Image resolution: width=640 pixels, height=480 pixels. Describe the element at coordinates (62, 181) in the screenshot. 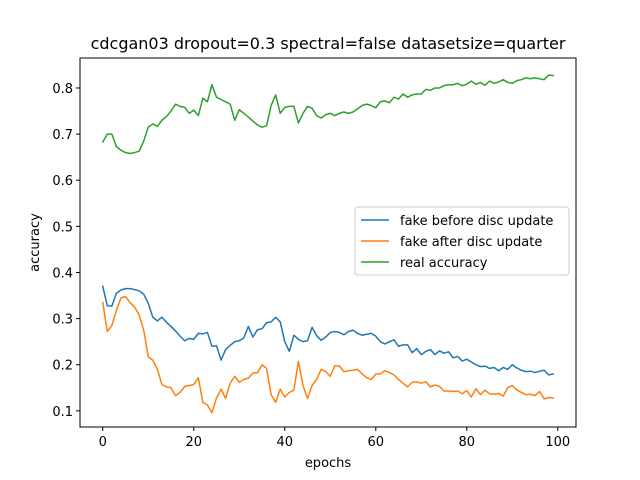

I see `y-tick-label: 0.6` at that location.